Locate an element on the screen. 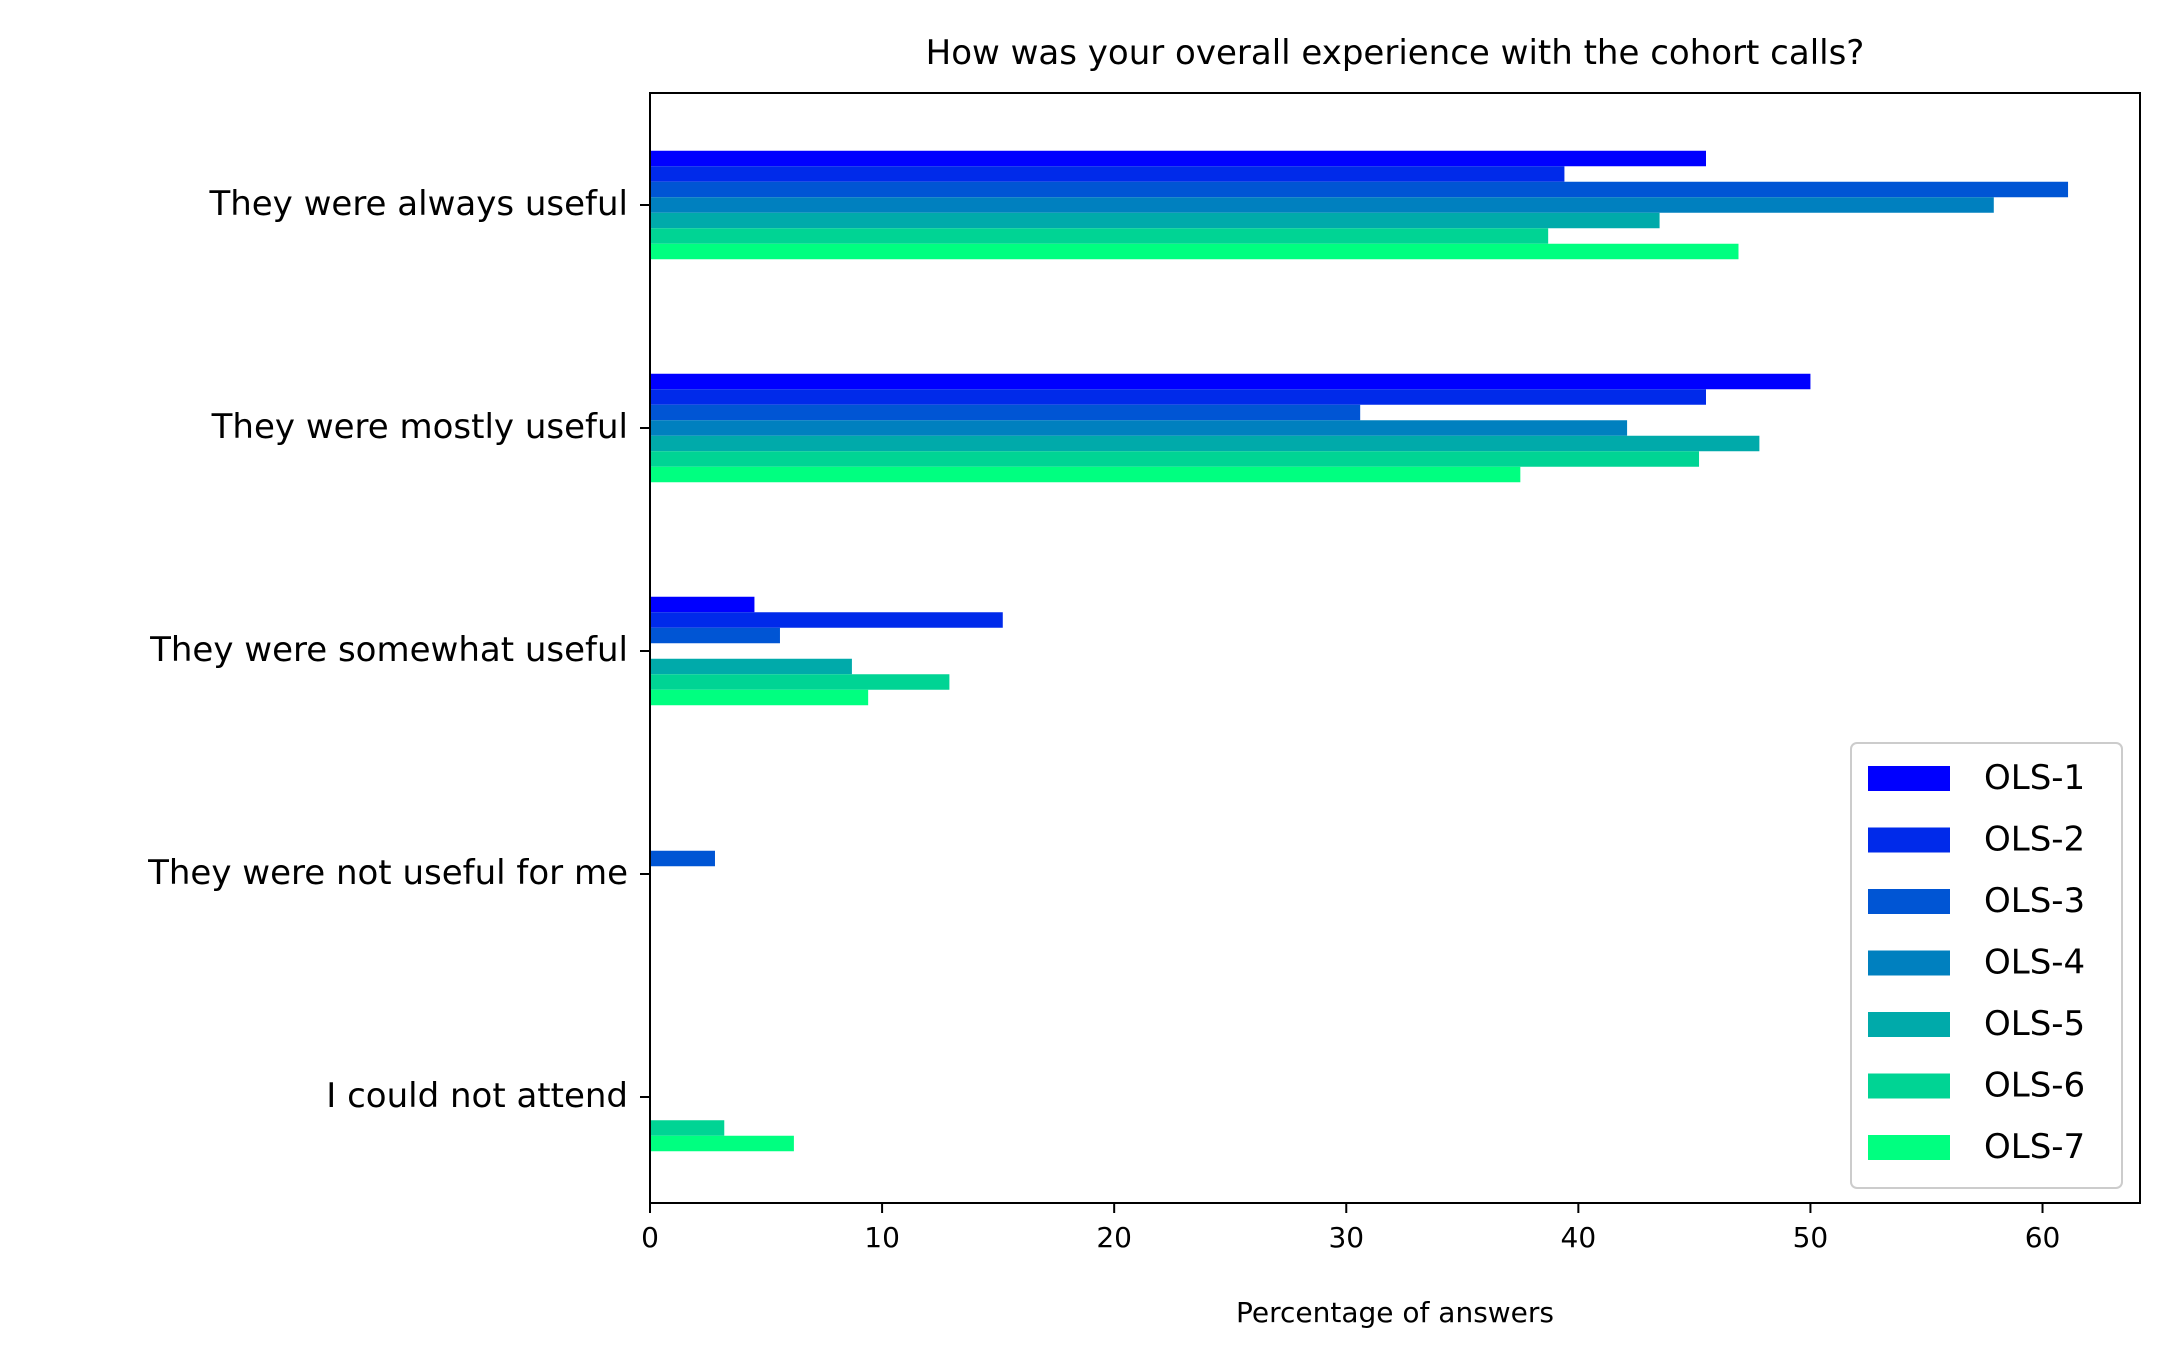 The height and width of the screenshot is (1357, 2165). x-axis-ticks: 0 10 20 30 40 50 60 is located at coordinates (1350, 1228).